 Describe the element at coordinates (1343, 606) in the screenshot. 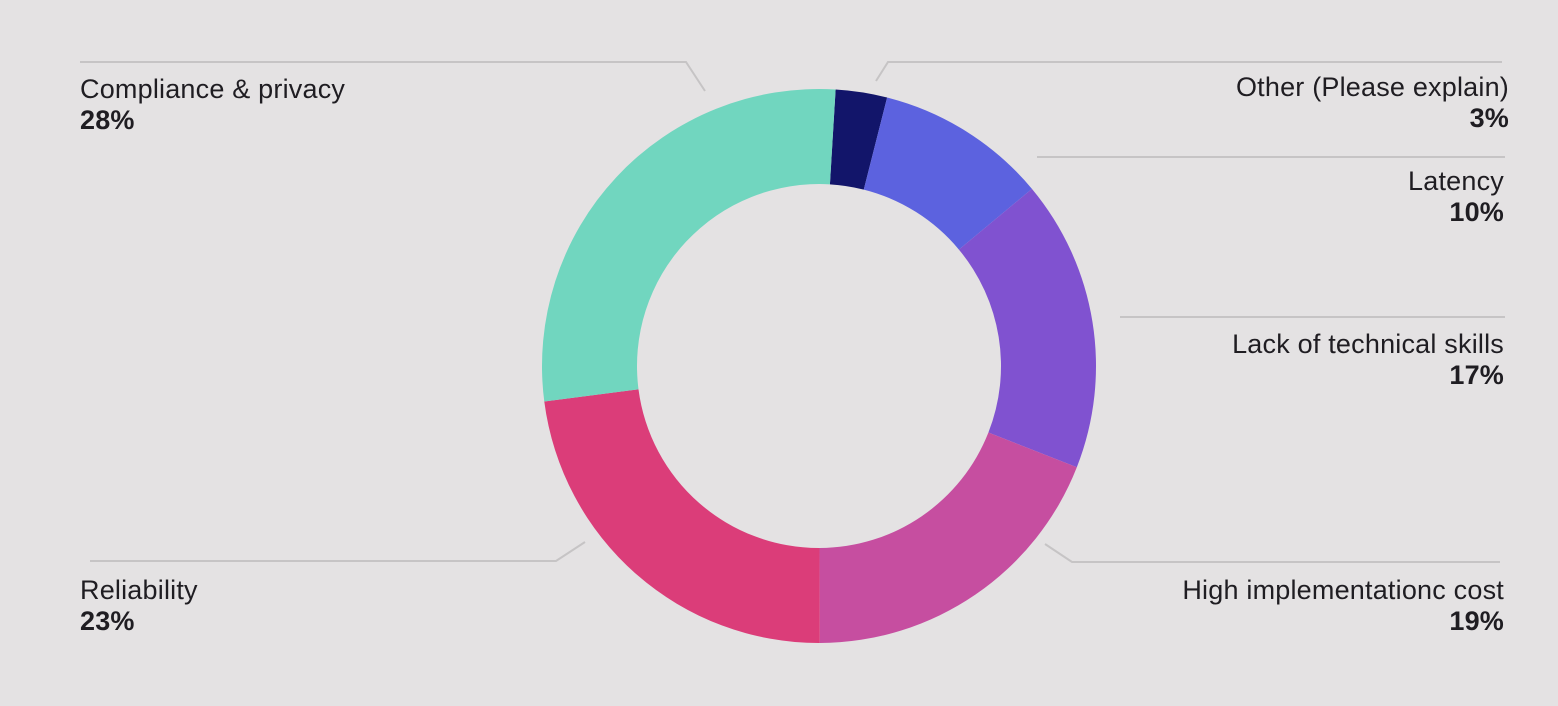

I see `label-high-implementation-cost: High implementationc cost 19%` at that location.